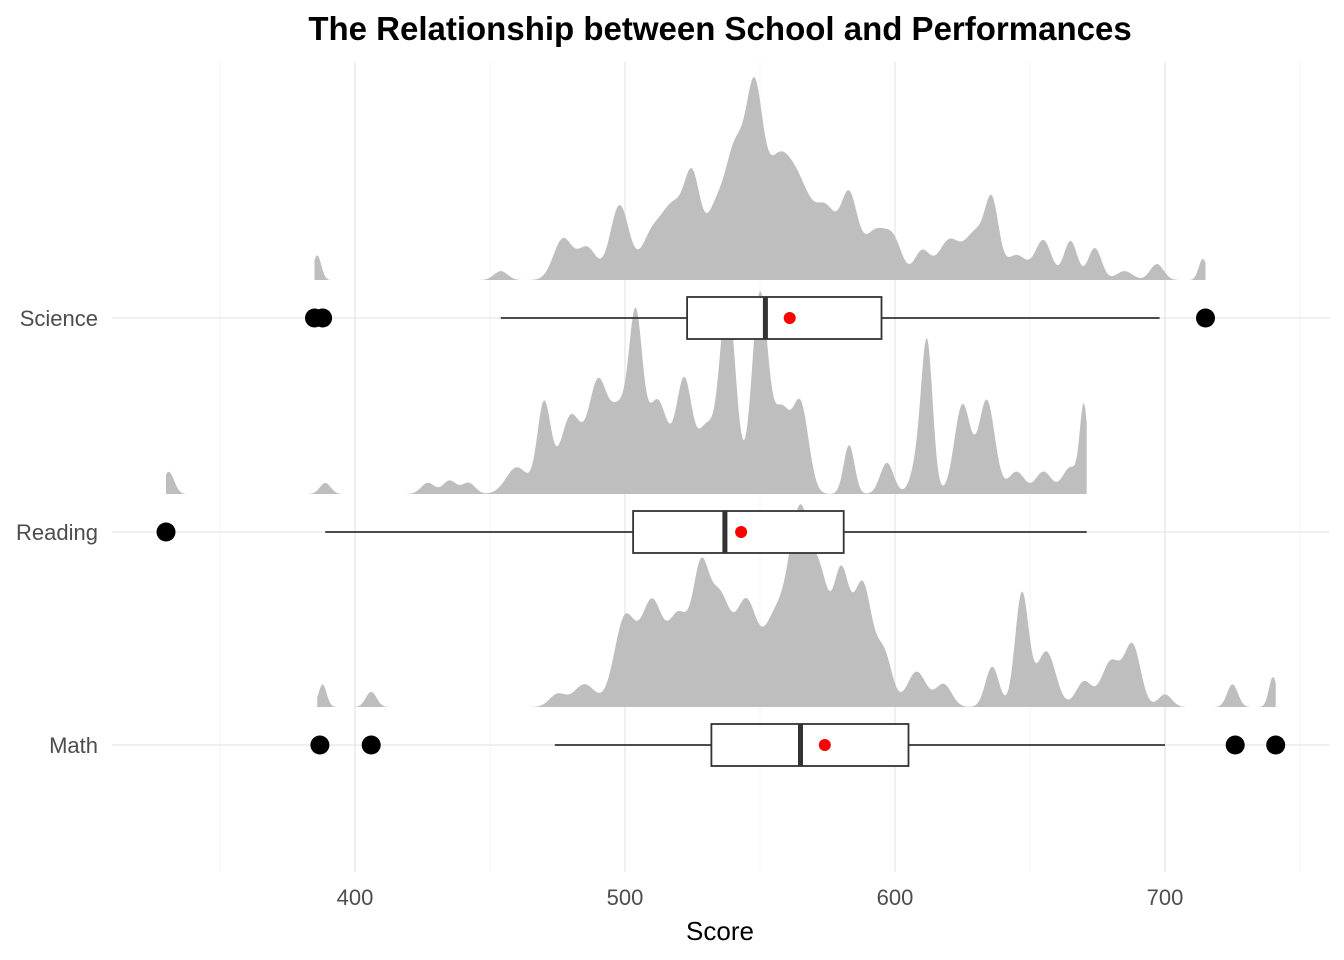  Describe the element at coordinates (1165, 897) in the screenshot. I see `x-tick-label-700: 700` at that location.